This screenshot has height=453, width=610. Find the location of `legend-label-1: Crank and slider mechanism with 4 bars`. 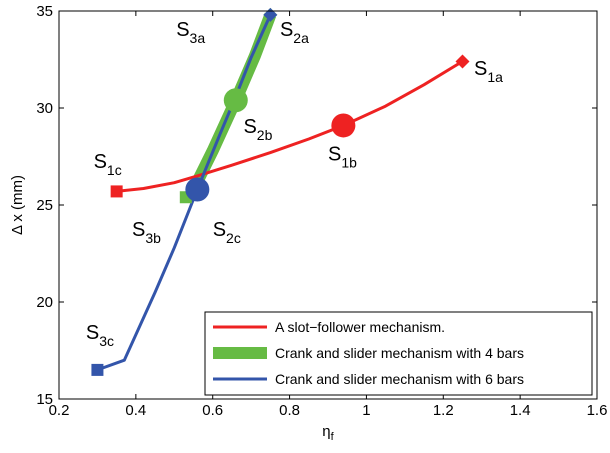

legend-label-1: Crank and slider mechanism with 4 bars is located at coordinates (399, 353).